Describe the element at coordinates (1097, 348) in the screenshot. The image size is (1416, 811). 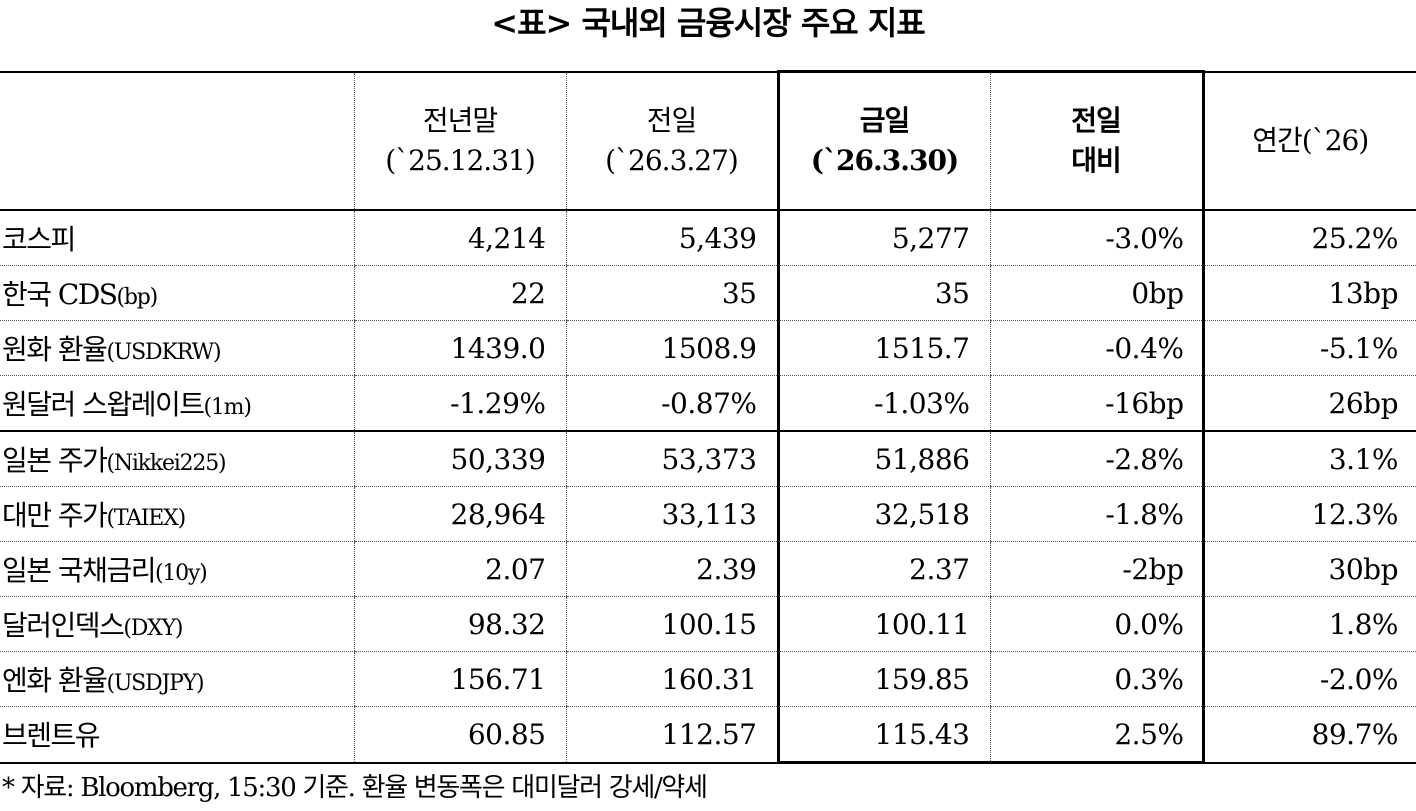
I see `cell-day-change: -0.4%` at that location.